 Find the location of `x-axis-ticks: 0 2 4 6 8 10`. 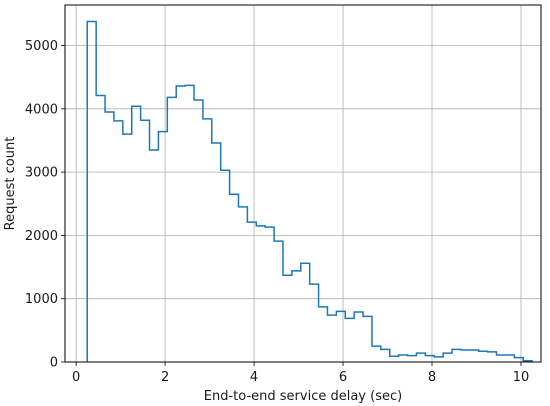

x-axis-ticks: 0 2 4 6 8 10 is located at coordinates (300, 373).